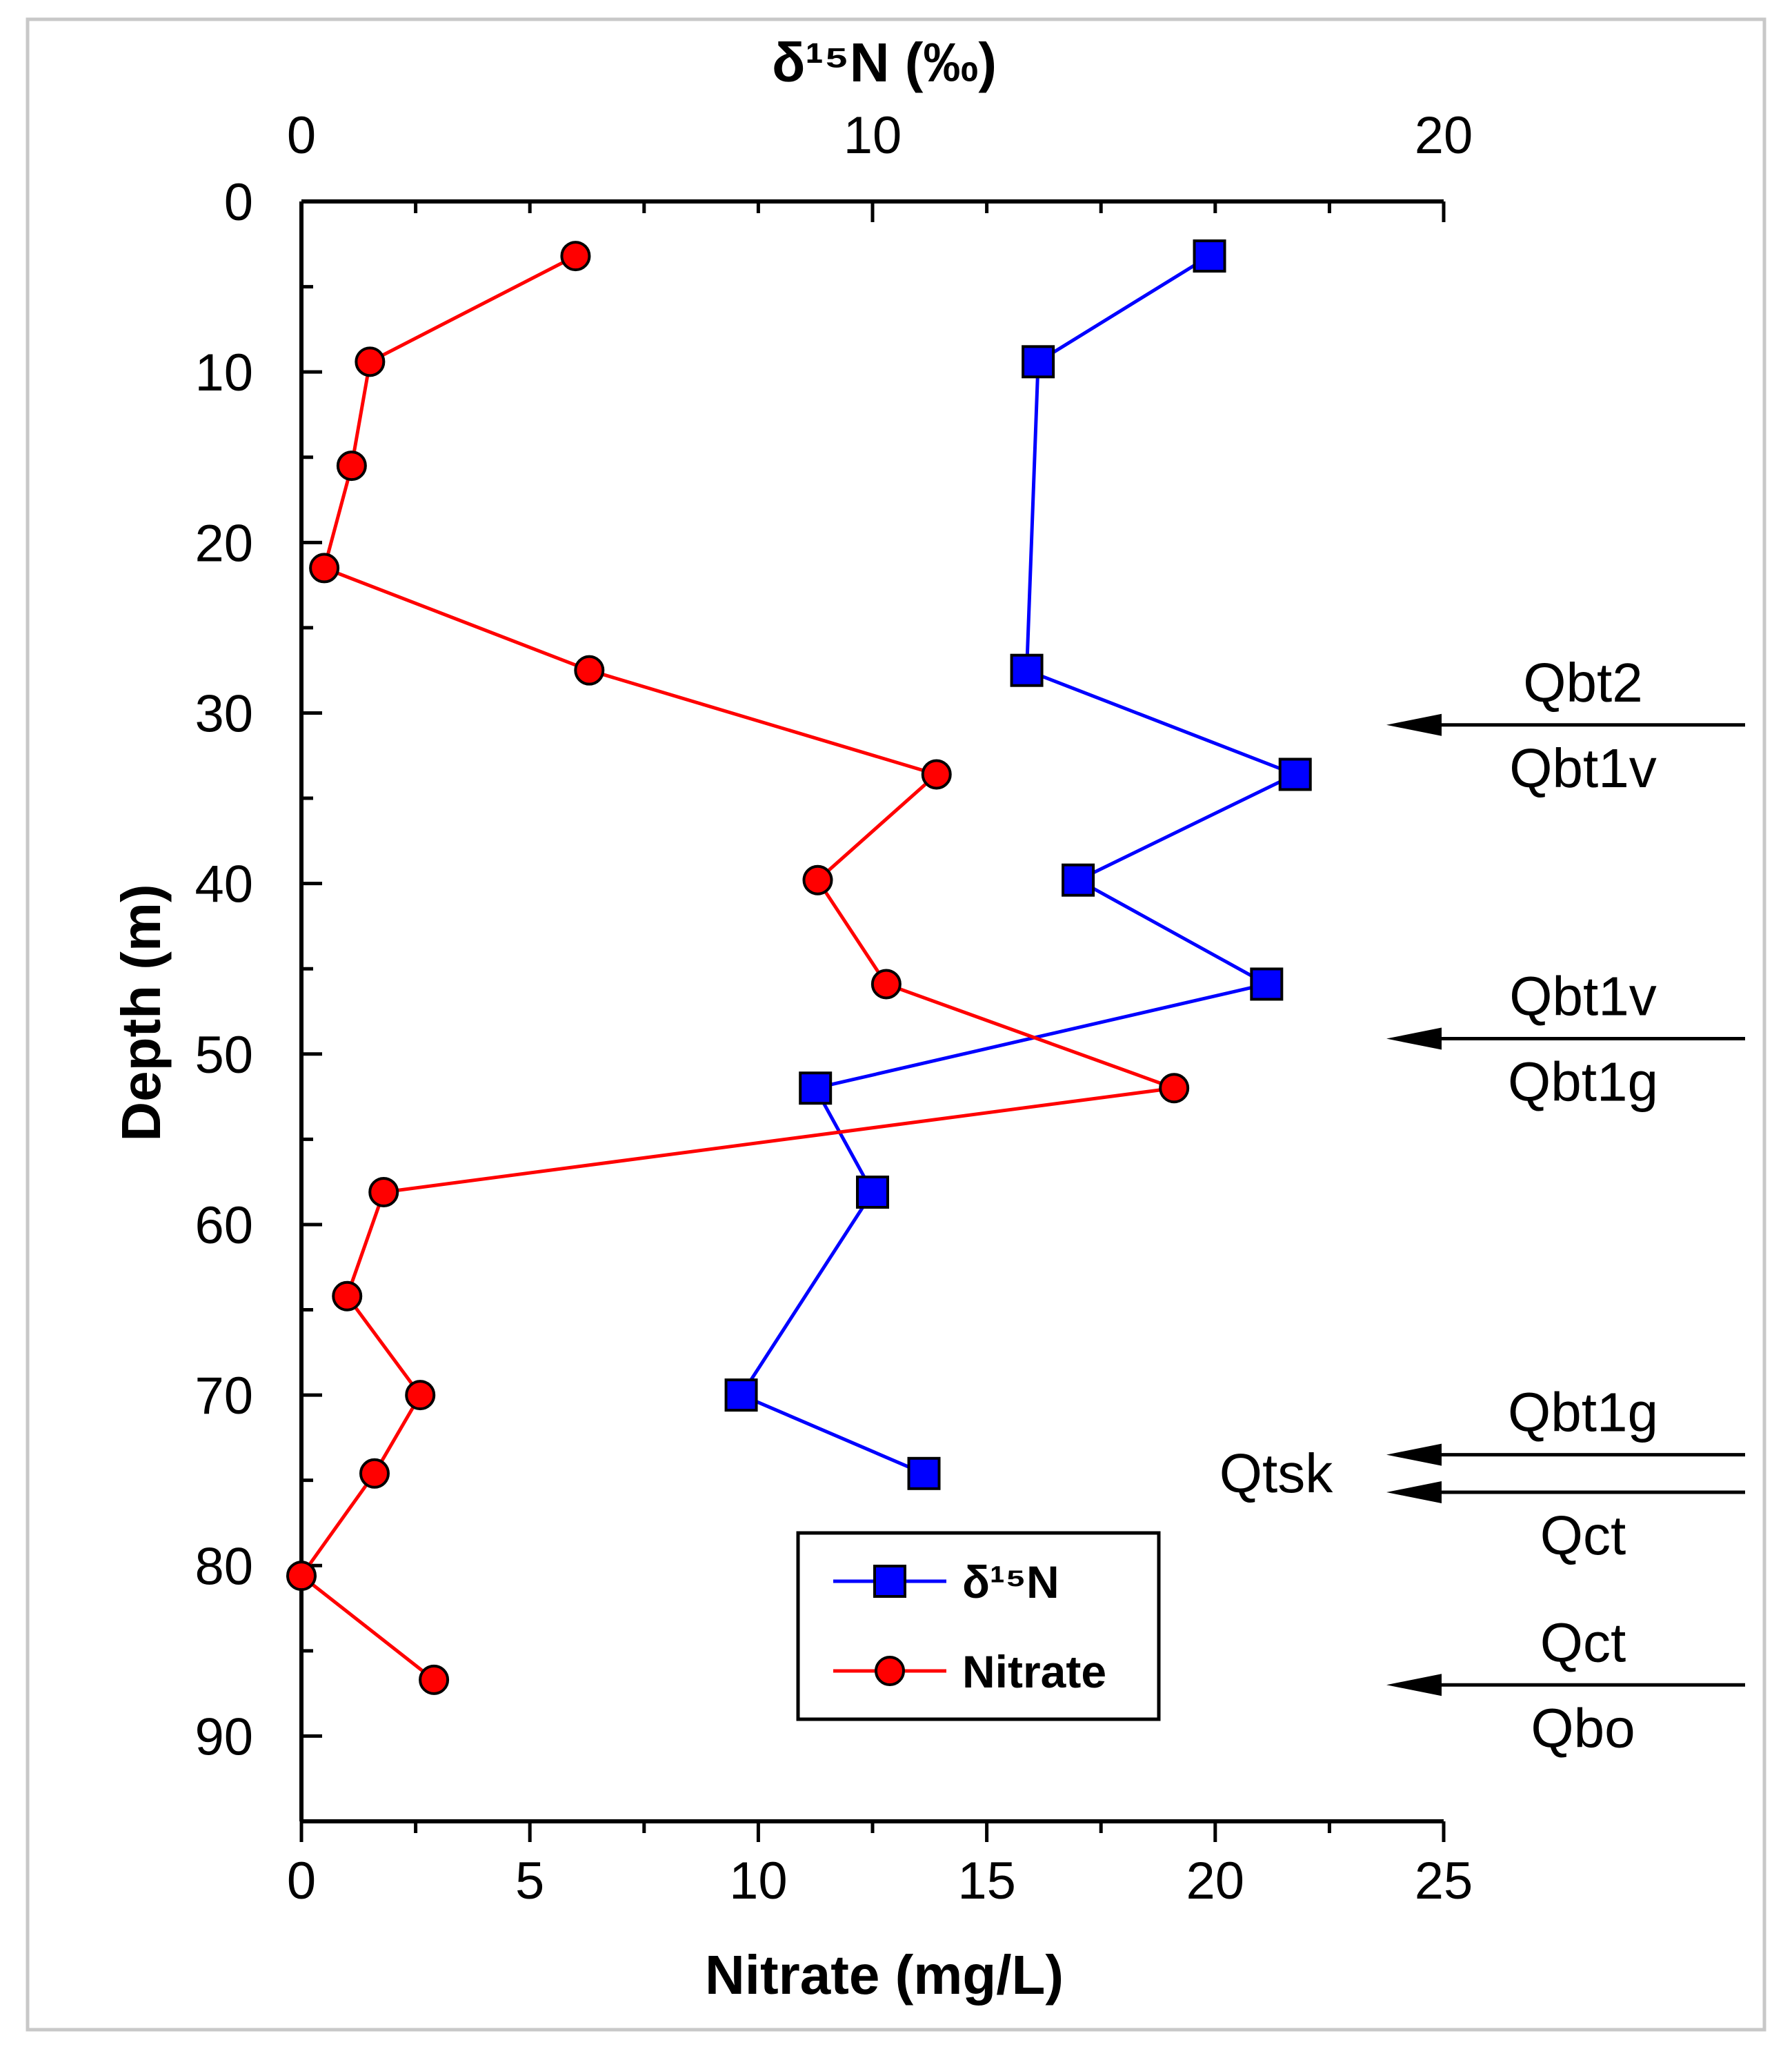 This screenshot has width=1792, height=2049. Describe the element at coordinates (224, 1396) in the screenshot. I see `left-tick-label: 70` at that location.